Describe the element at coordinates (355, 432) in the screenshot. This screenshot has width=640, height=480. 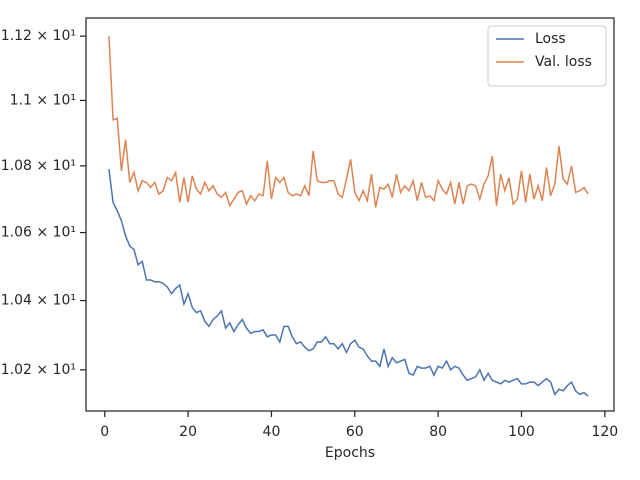
I see `x-tick-label: 60` at that location.